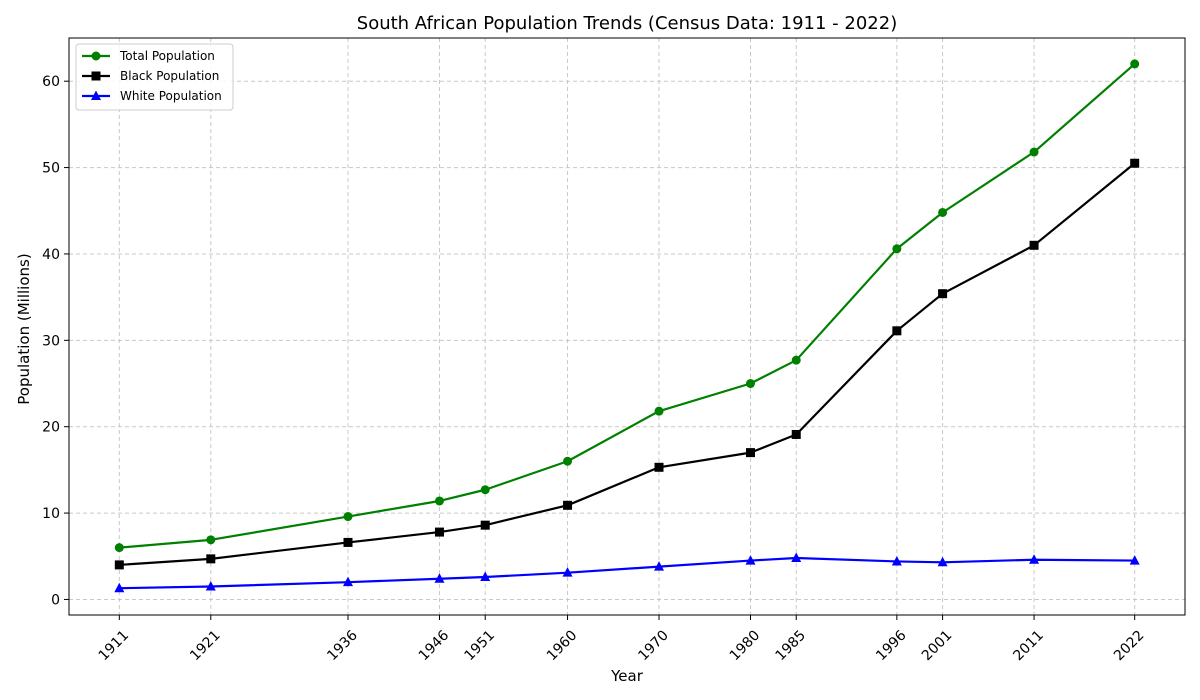 This screenshot has width=1200, height=700. Describe the element at coordinates (342, 645) in the screenshot. I see `x-tick-label: 1936` at that location.